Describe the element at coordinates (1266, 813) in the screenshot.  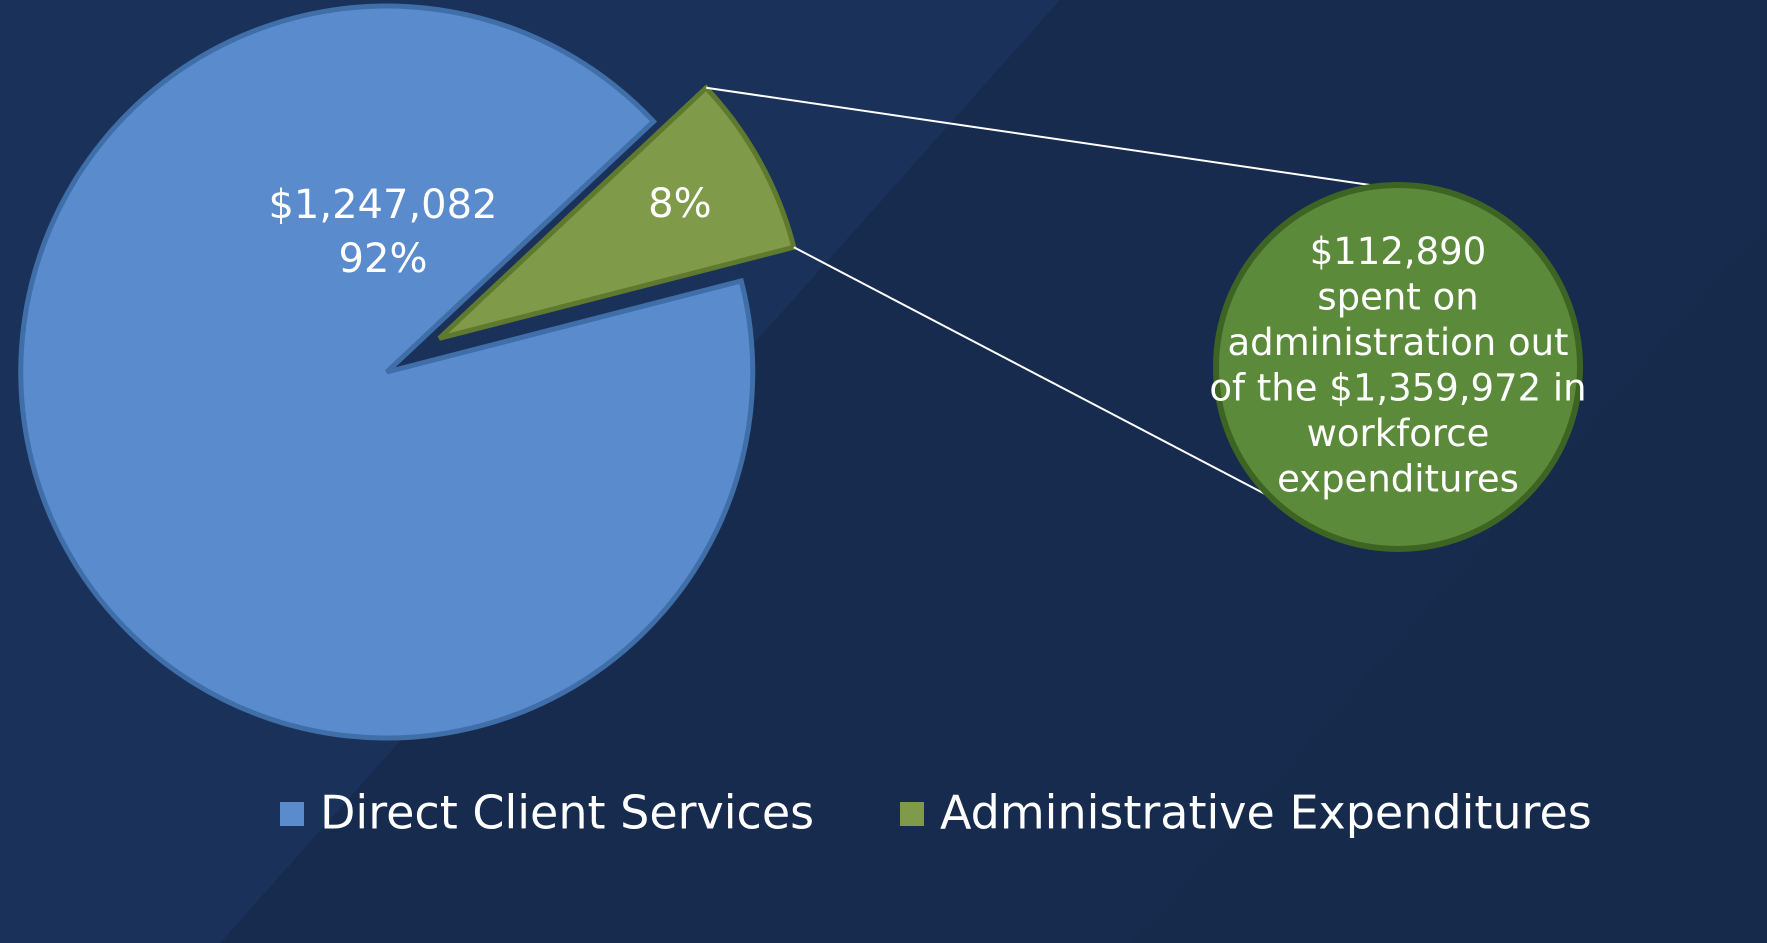
I see `legend-label: Administrative Expenditures` at that location.